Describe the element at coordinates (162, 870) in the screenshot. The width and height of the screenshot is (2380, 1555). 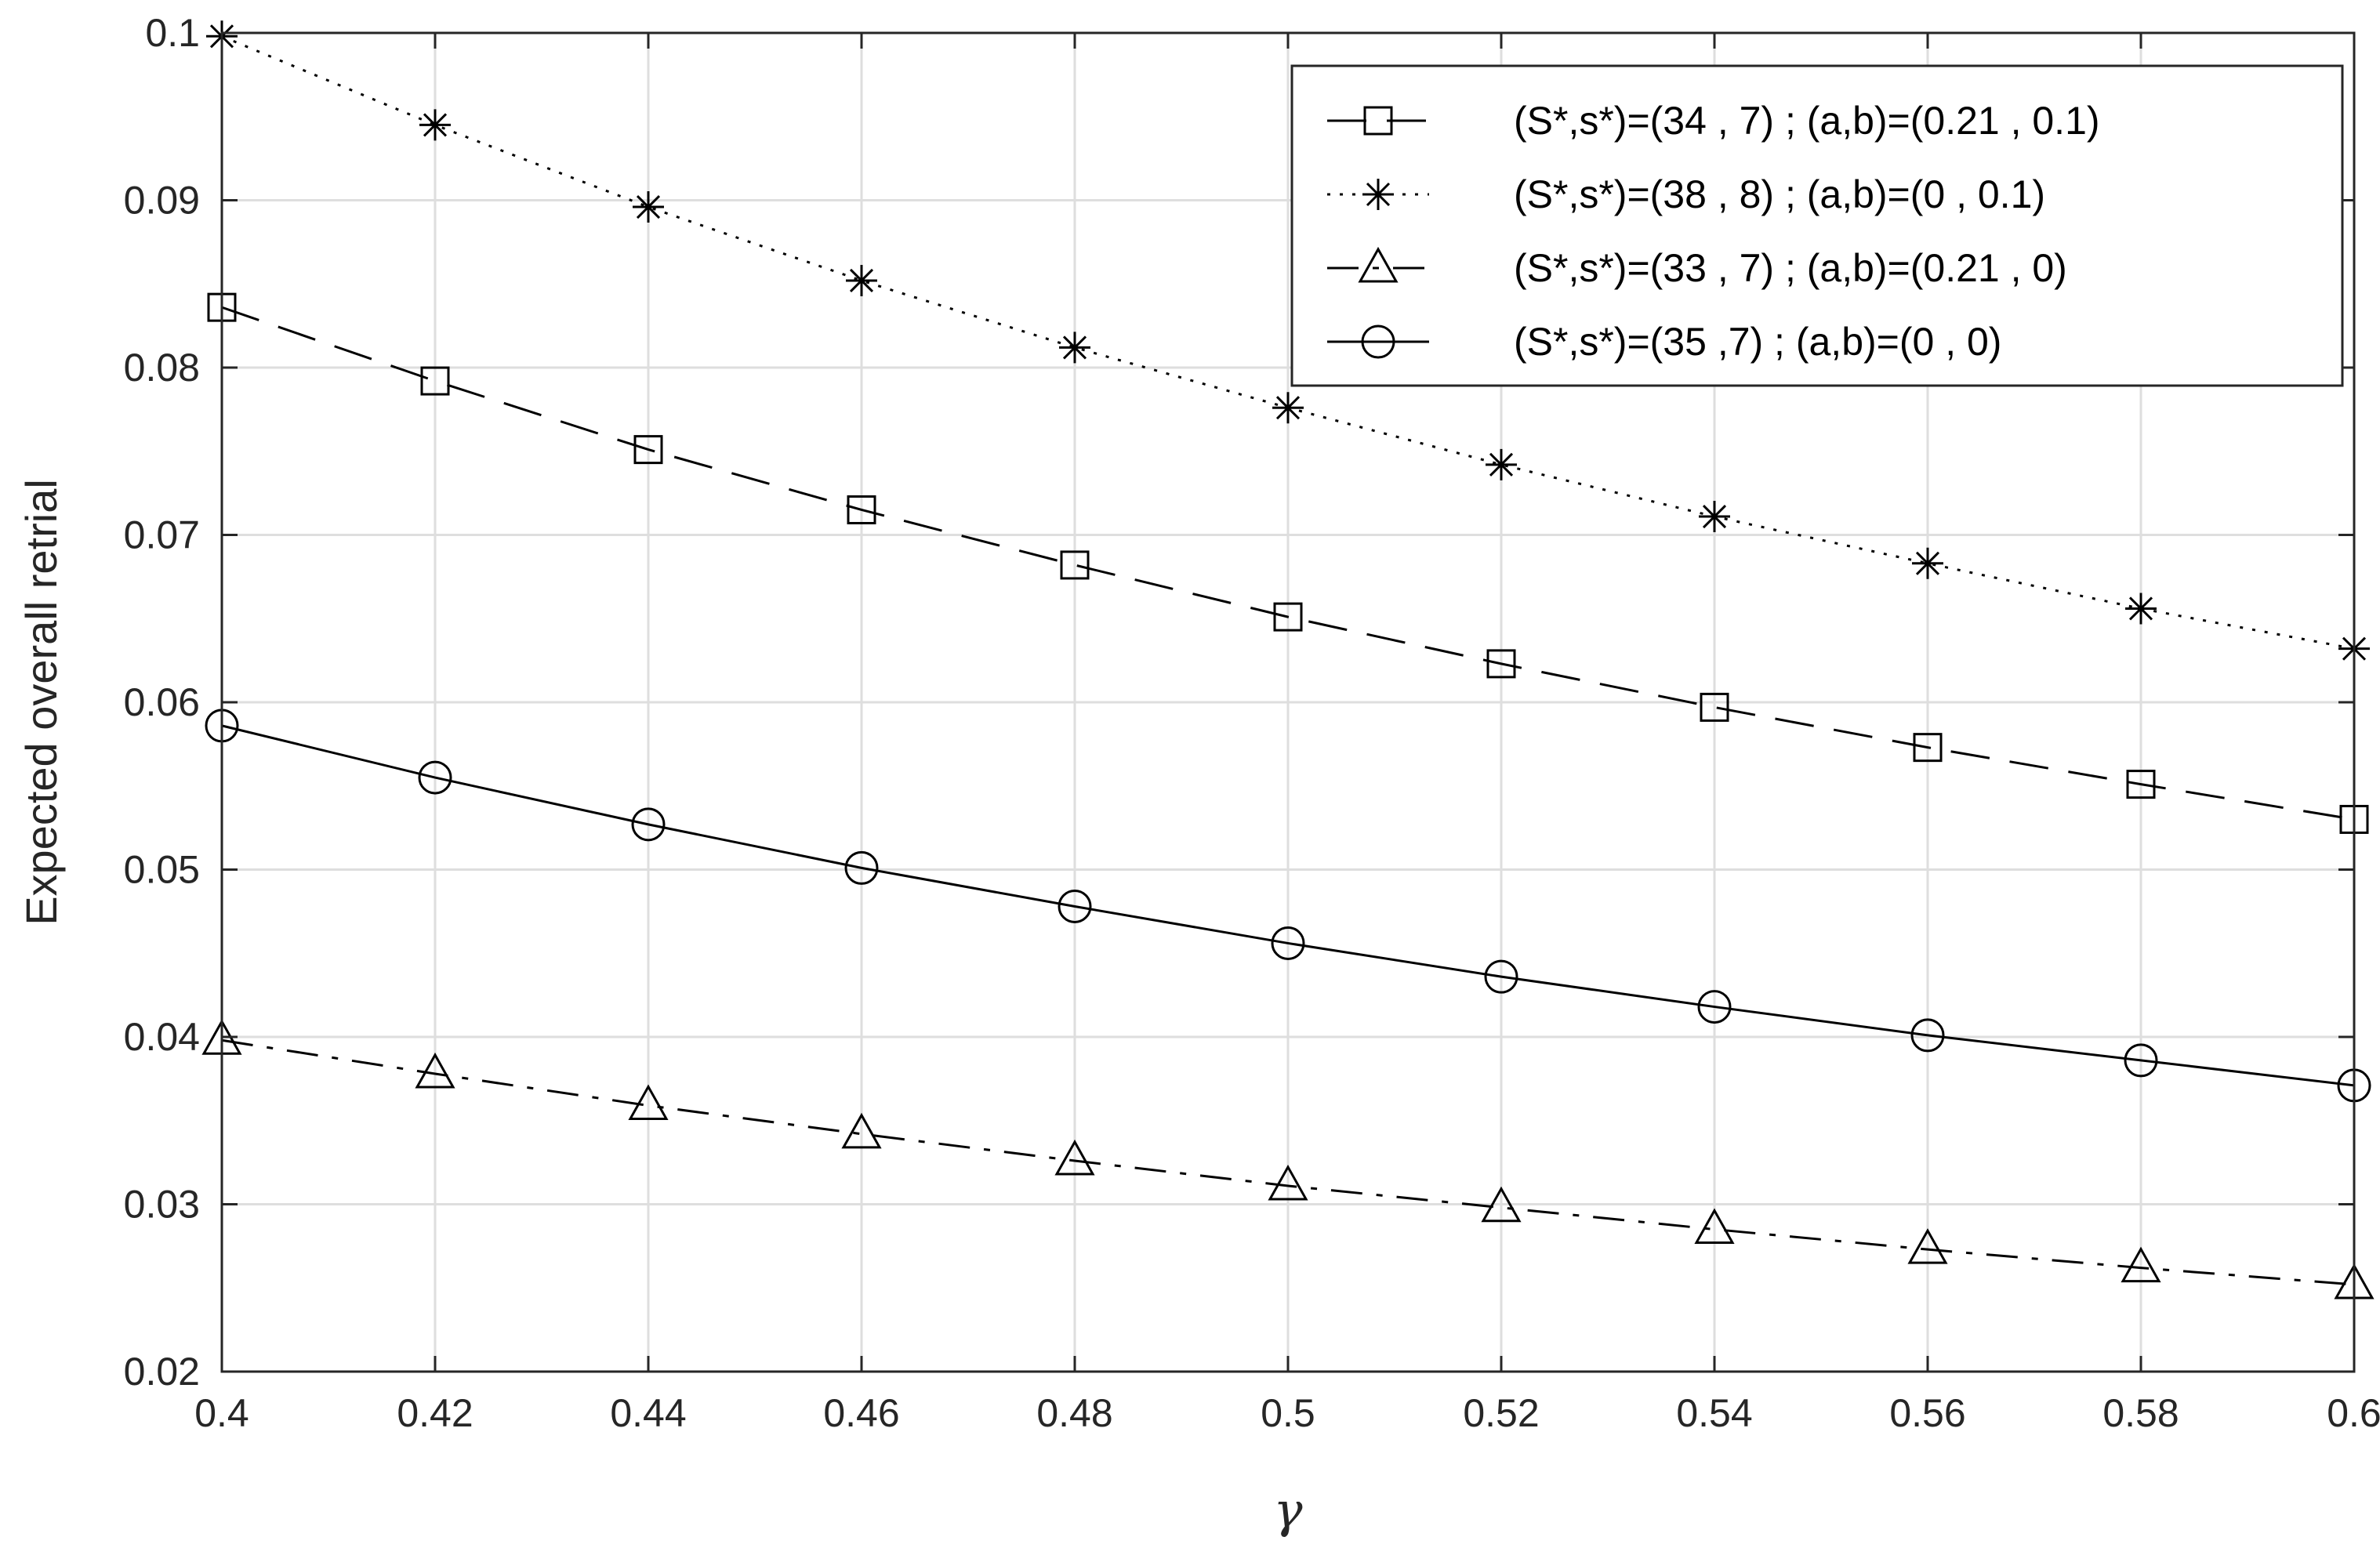
I see `y-tick-label: 0.05` at that location.